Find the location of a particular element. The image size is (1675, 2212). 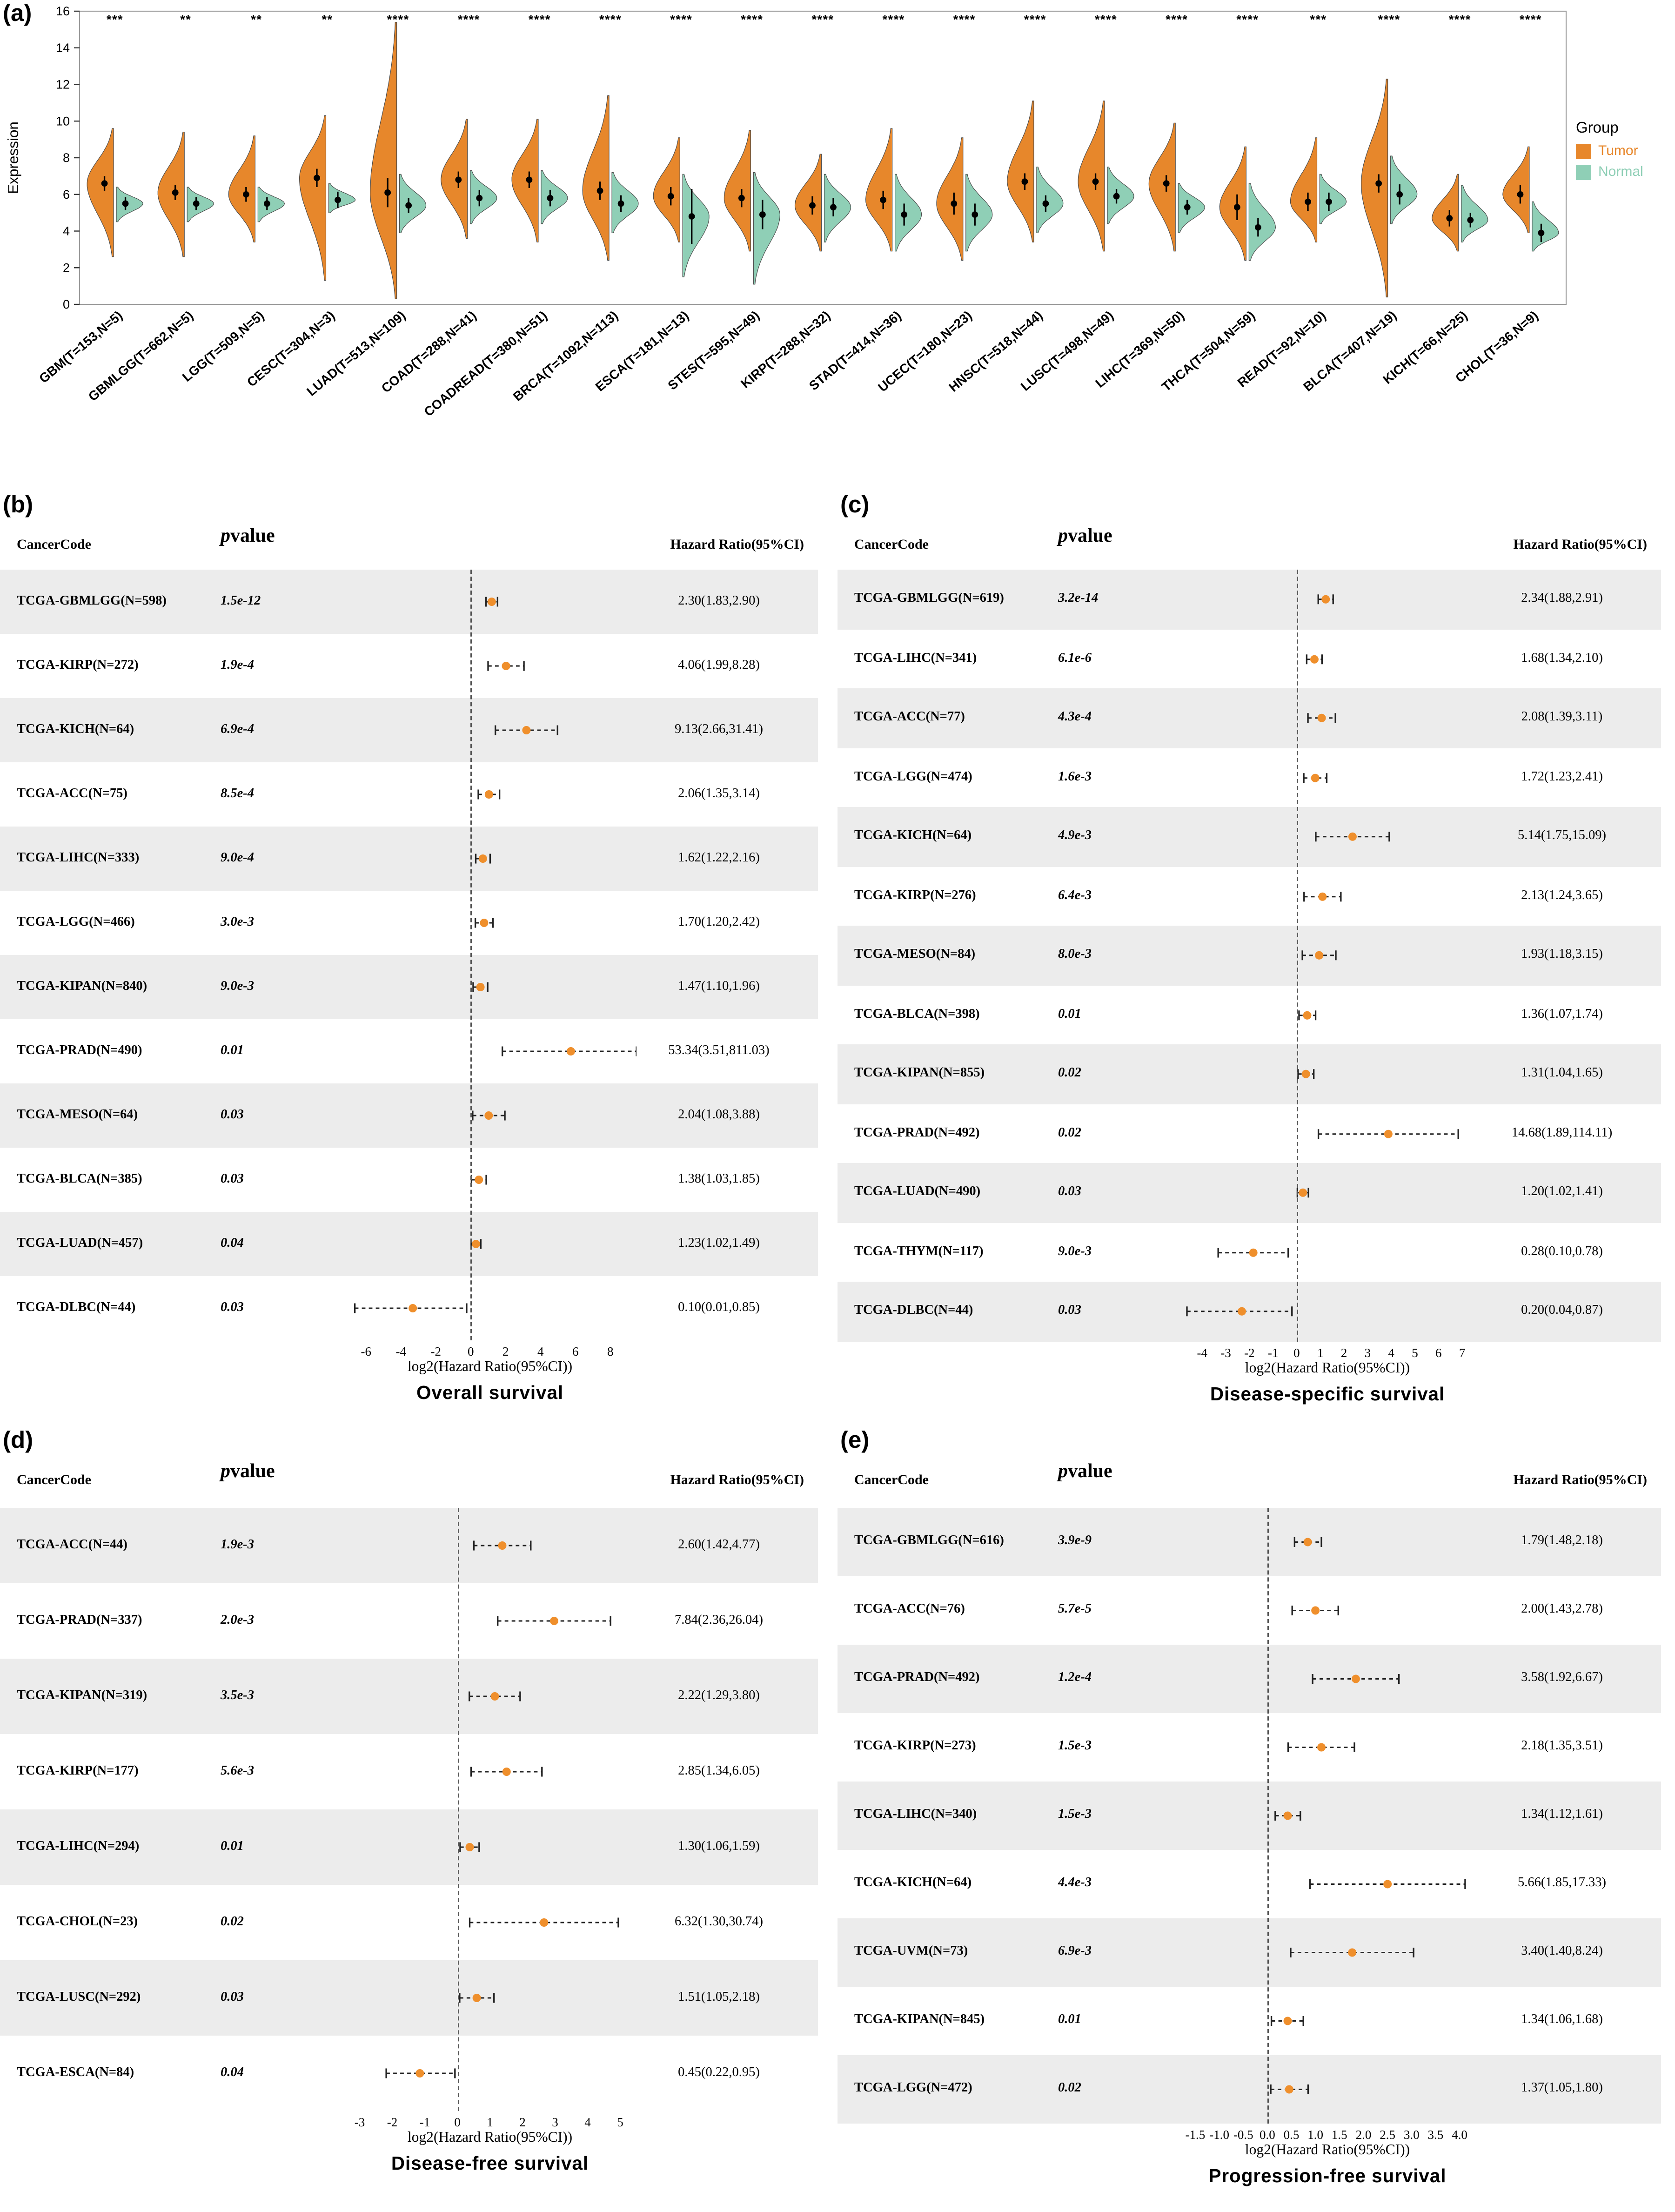

forest-row: TCGA-ACC(N=77) 4.3e-4 2.08(1.39,3.11) is located at coordinates (1249, 718).